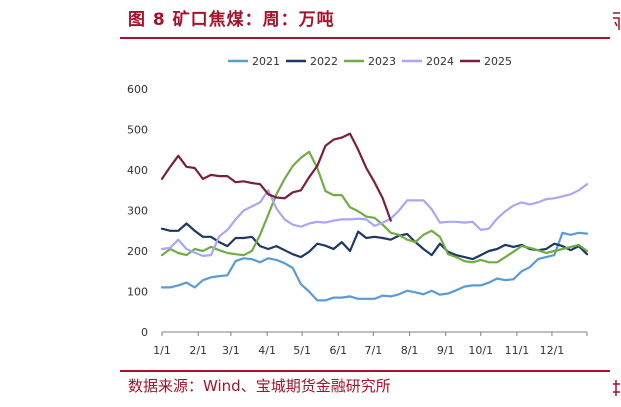 This screenshot has height=407, width=621. Describe the element at coordinates (137, 292) in the screenshot. I see `y-tick-label: 100` at that location.